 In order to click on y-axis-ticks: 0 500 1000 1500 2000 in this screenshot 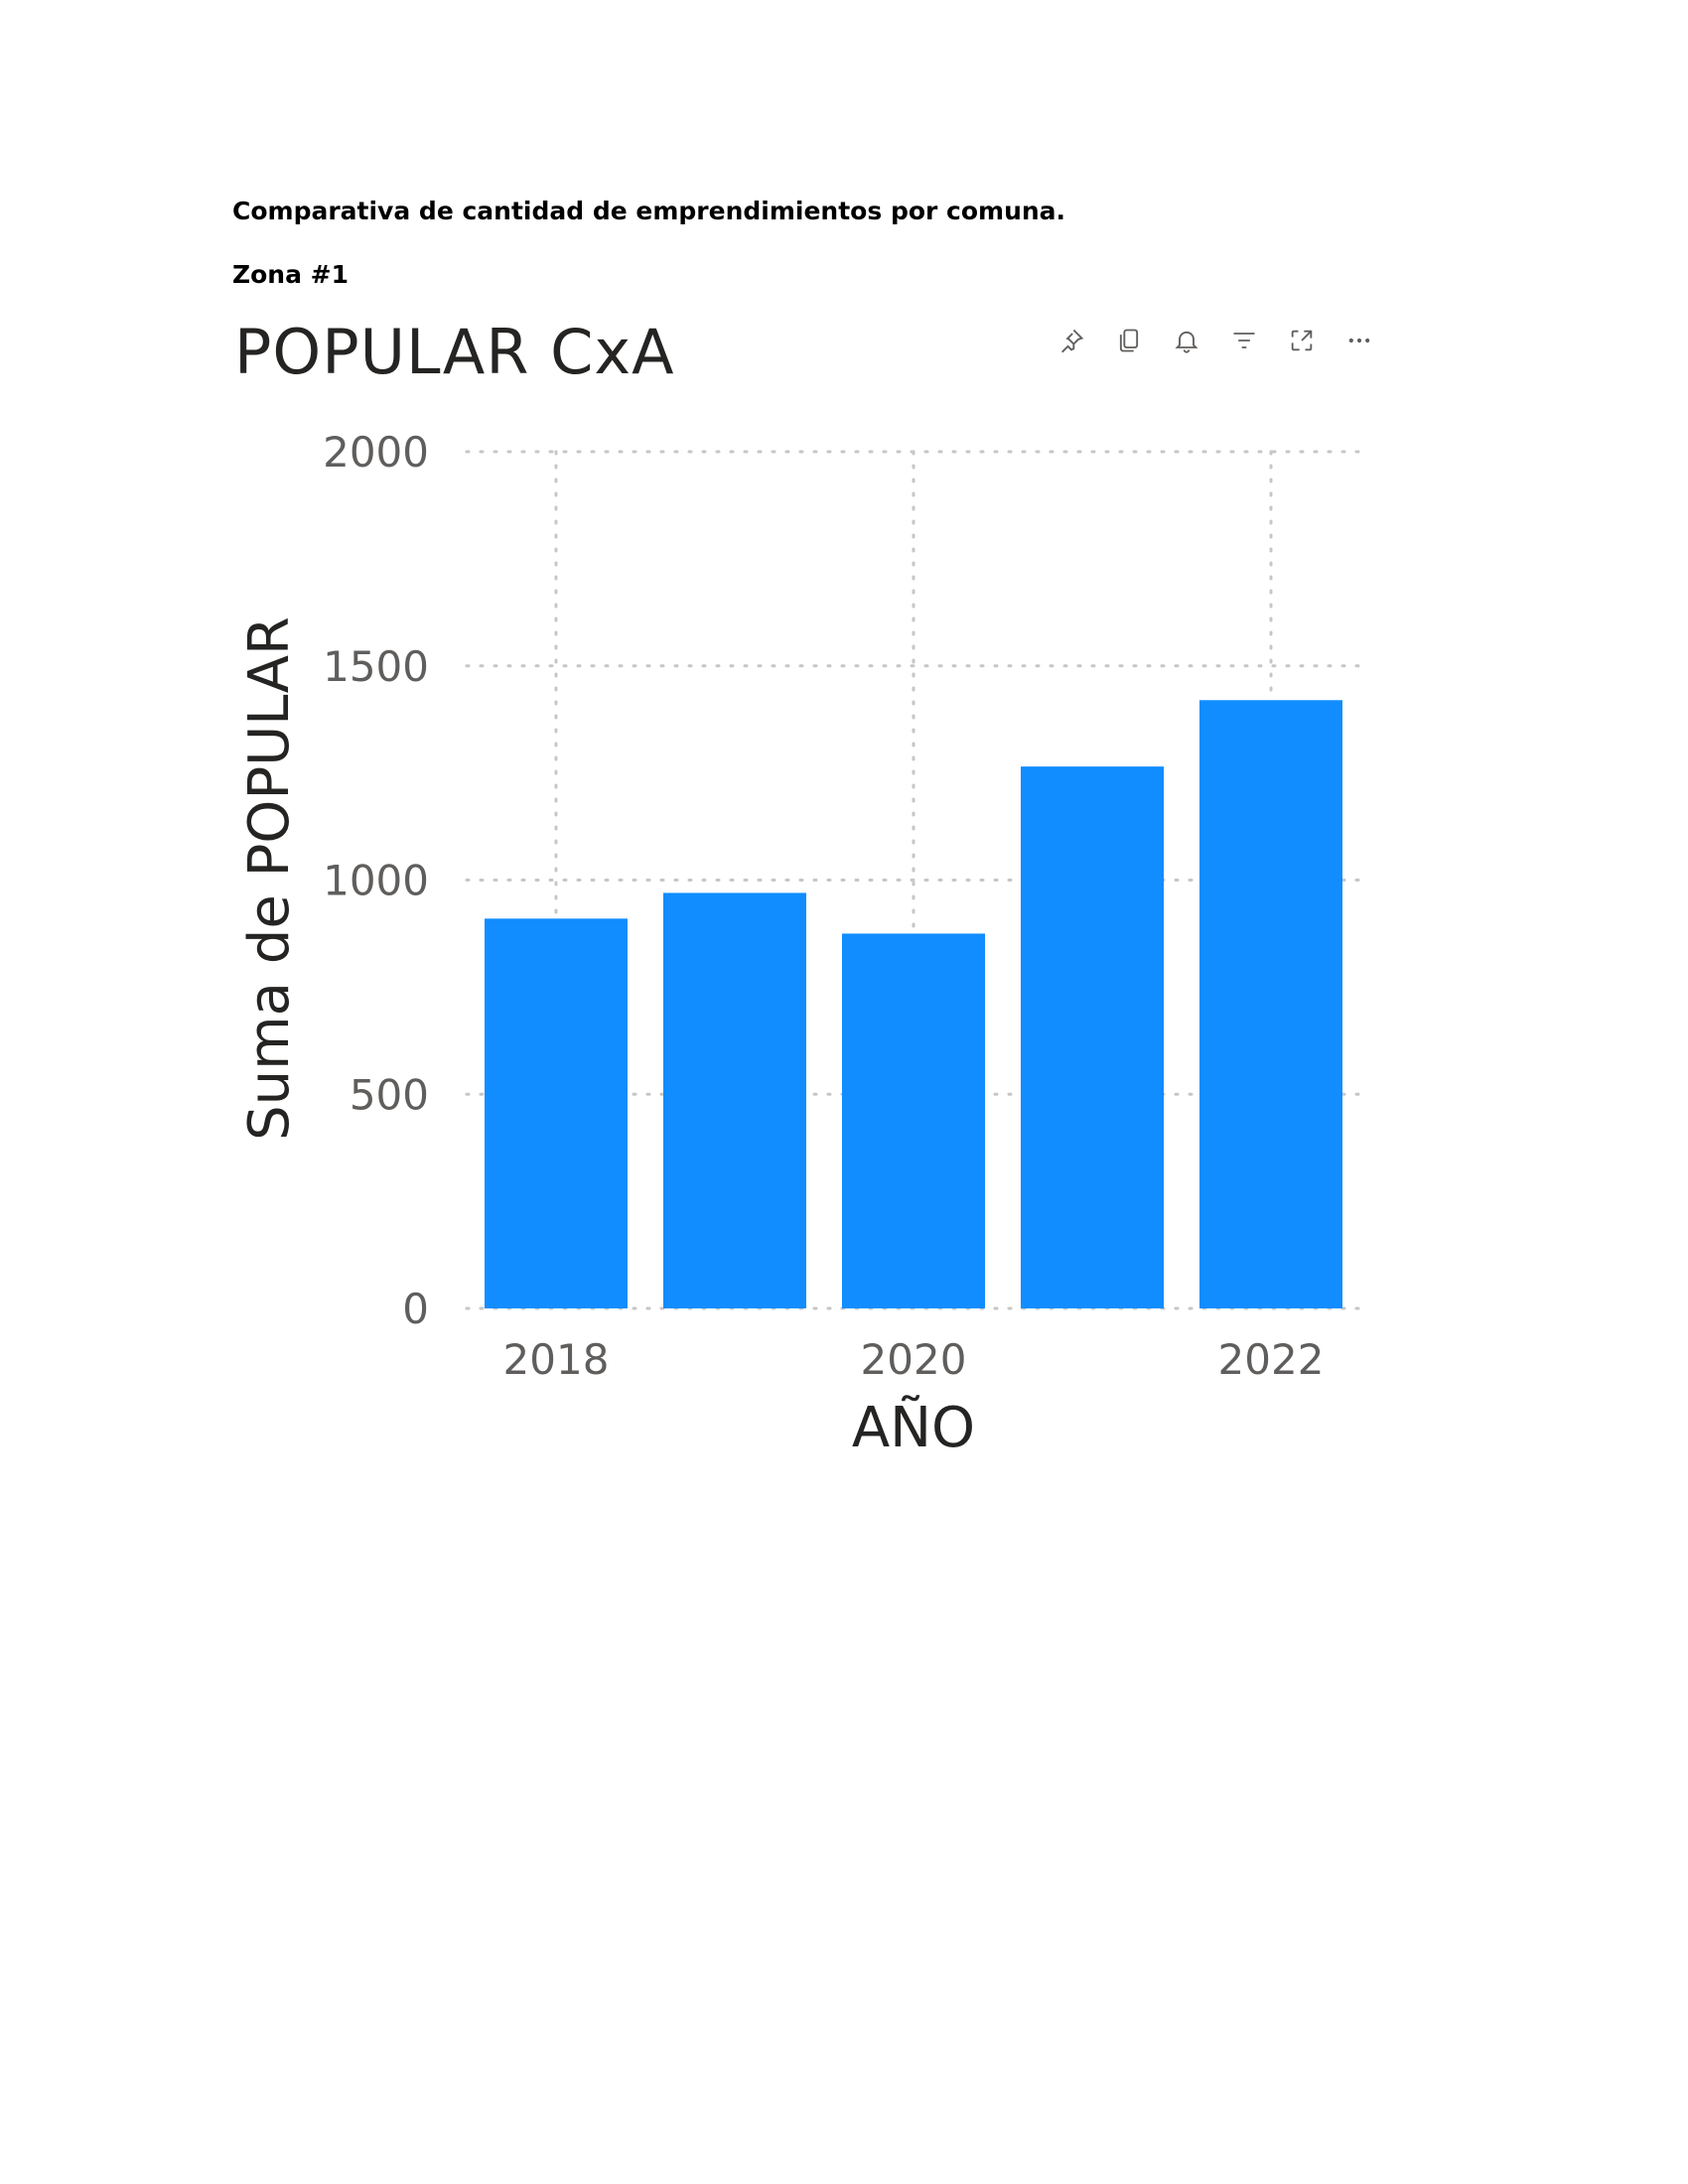, I will do `click(376, 880)`.